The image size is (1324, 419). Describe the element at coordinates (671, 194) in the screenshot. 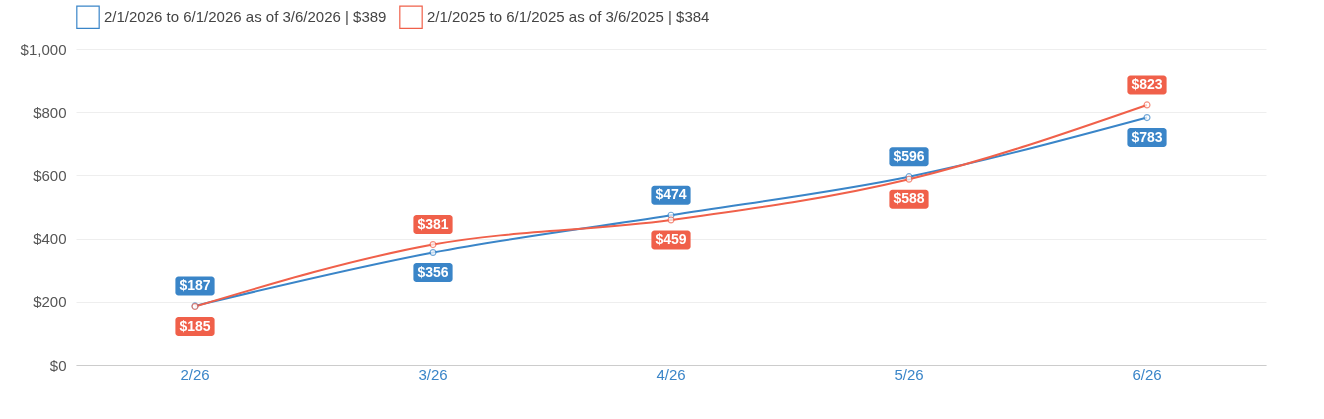

I see `data-label: $474` at that location.